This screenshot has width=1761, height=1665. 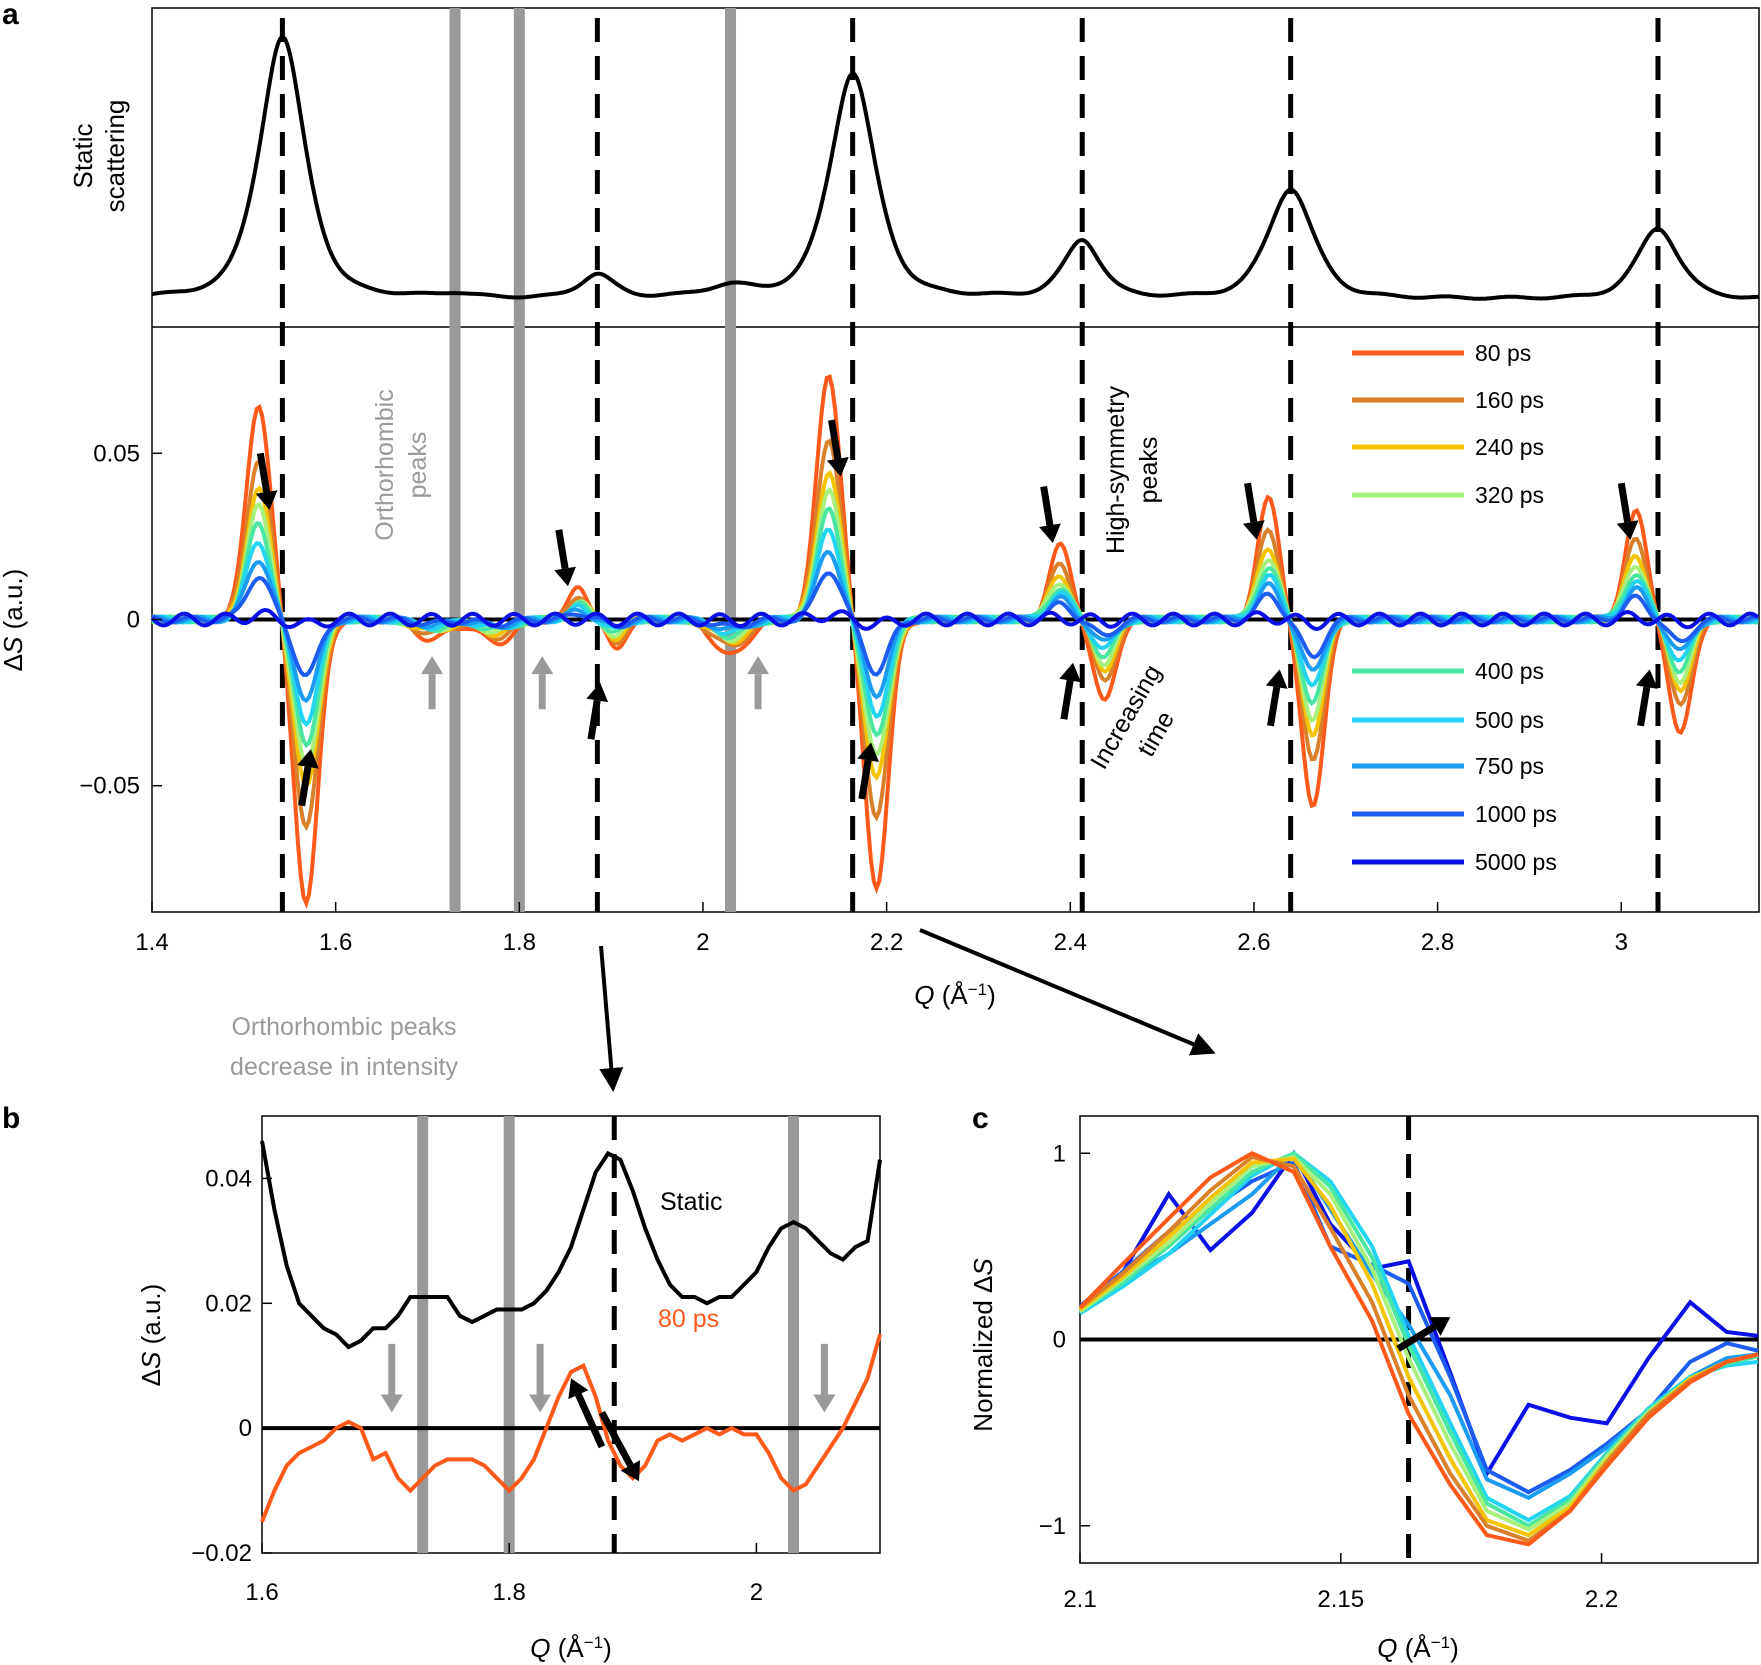 What do you see at coordinates (151, 1335) in the screenshot?
I see `b-ylabel: ΔS (a.u.)` at bounding box center [151, 1335].